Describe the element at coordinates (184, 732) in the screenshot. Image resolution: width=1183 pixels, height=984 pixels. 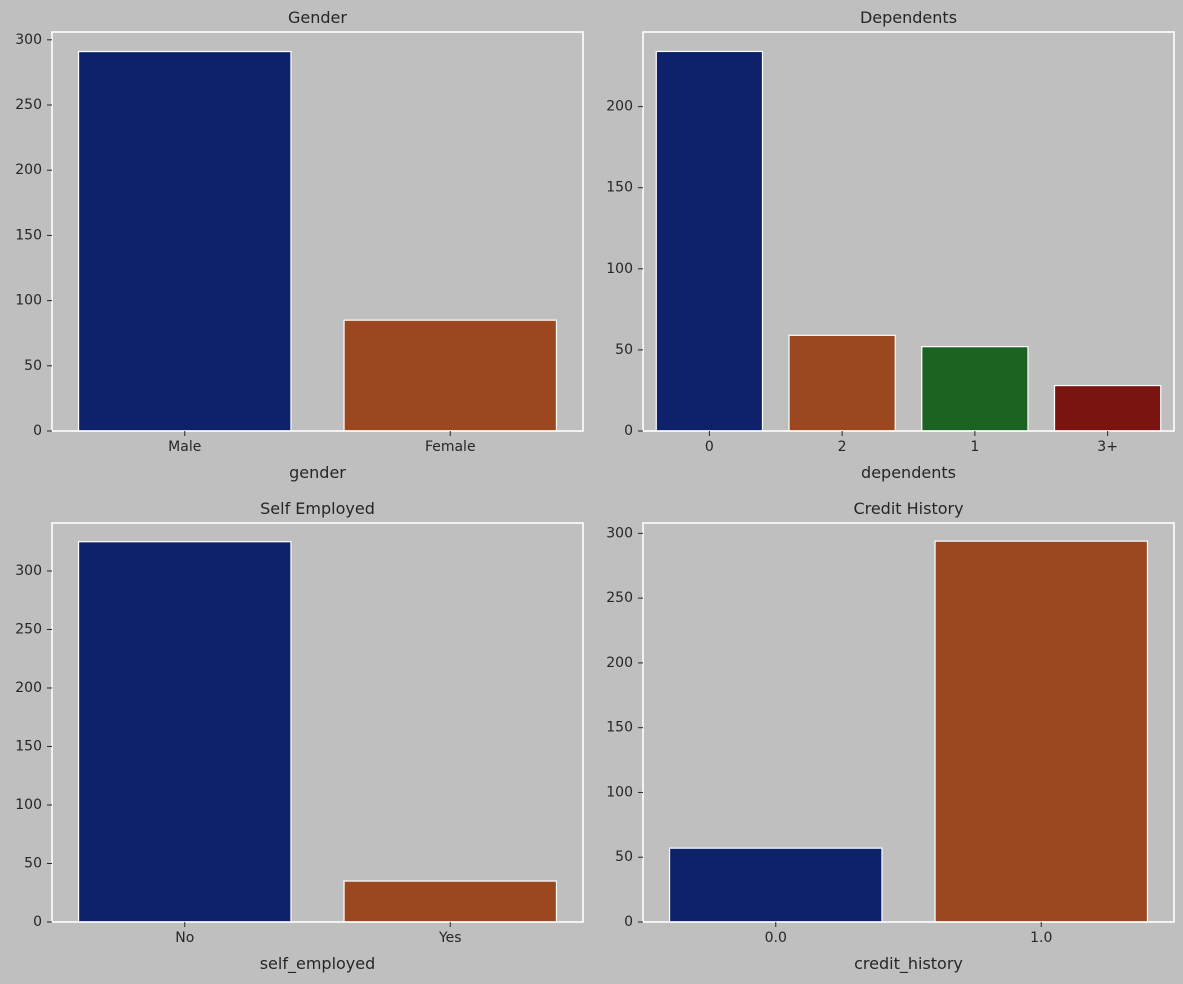
I see `bar-No` at that location.